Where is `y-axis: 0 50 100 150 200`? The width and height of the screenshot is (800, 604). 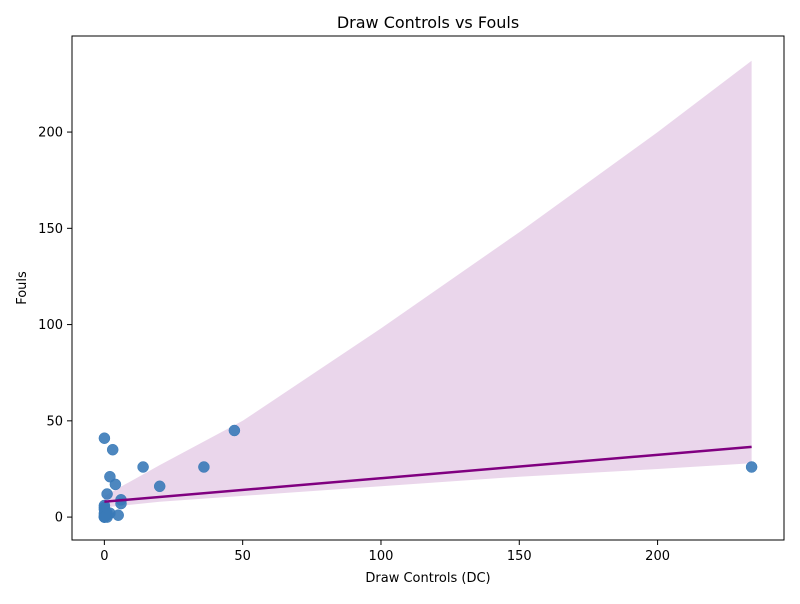 y-axis: 0 50 100 150 200 is located at coordinates (55, 326).